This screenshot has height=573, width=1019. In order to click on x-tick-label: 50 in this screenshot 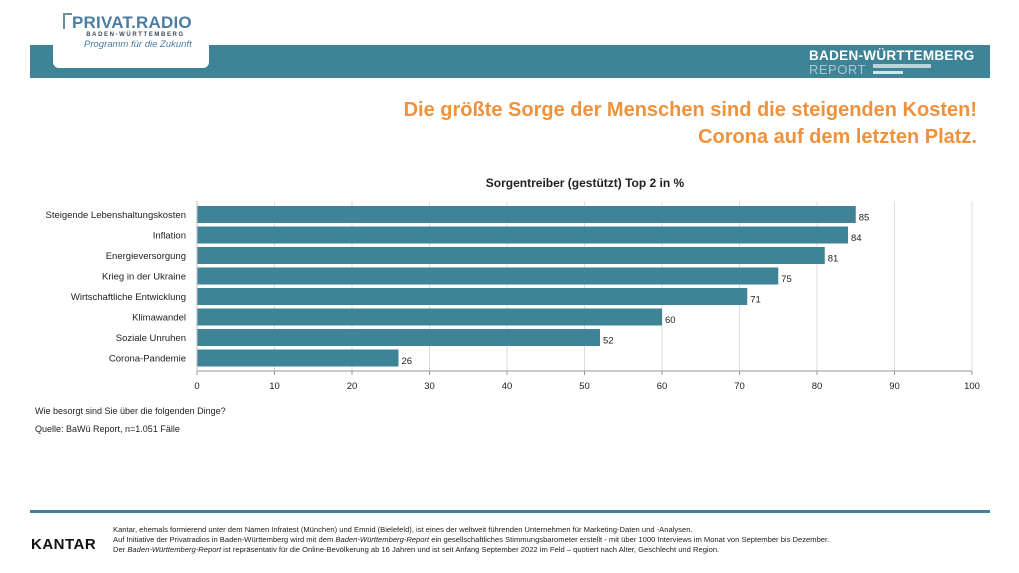, I will do `click(584, 386)`.